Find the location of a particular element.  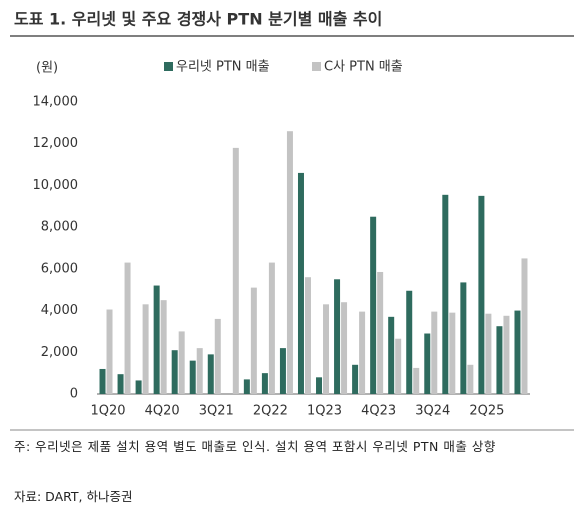

y-tick-label: 10,000 is located at coordinates (56, 185).